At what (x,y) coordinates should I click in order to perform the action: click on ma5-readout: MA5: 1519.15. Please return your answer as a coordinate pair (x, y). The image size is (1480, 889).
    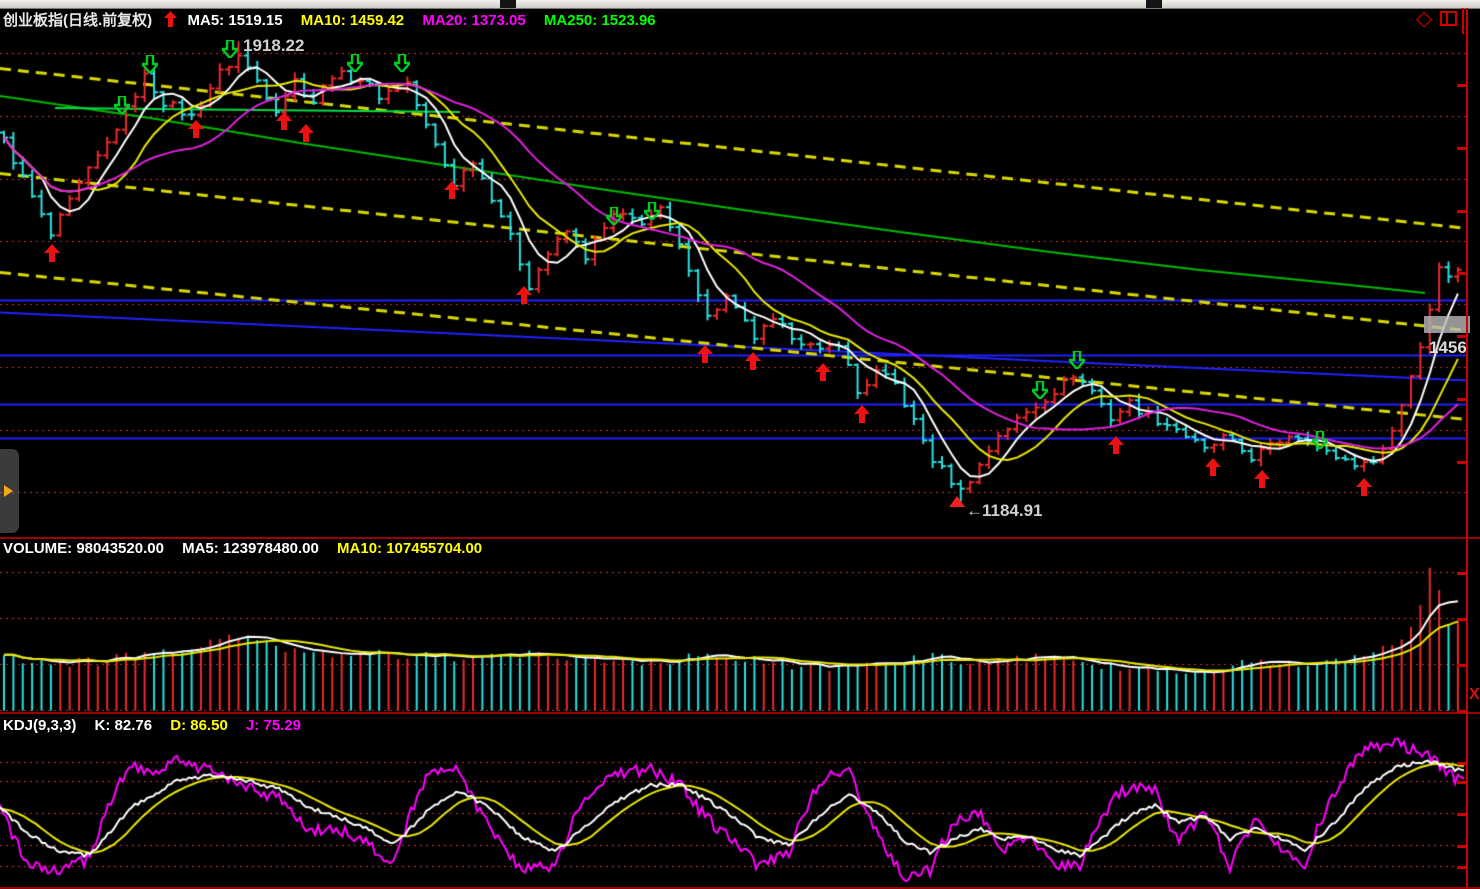
    Looking at the image, I should click on (235, 20).